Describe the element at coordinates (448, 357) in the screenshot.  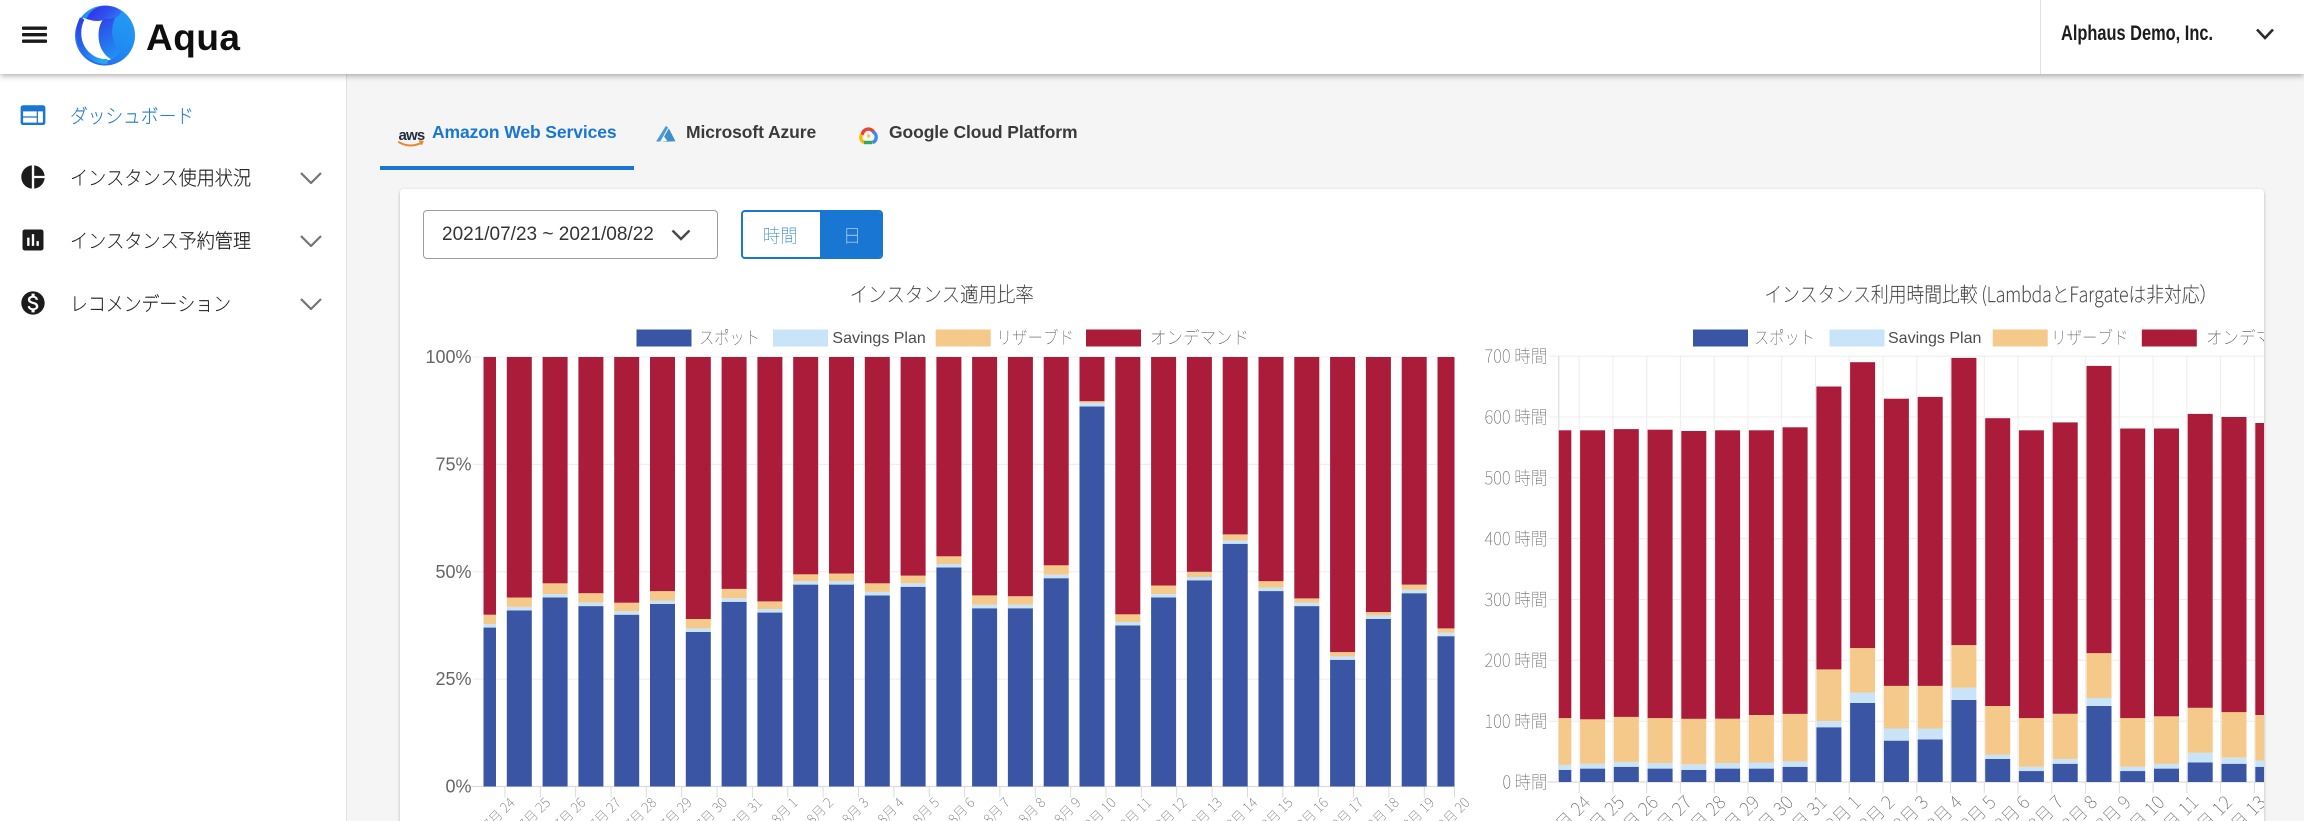
I see `svg-text: 100%` at that location.